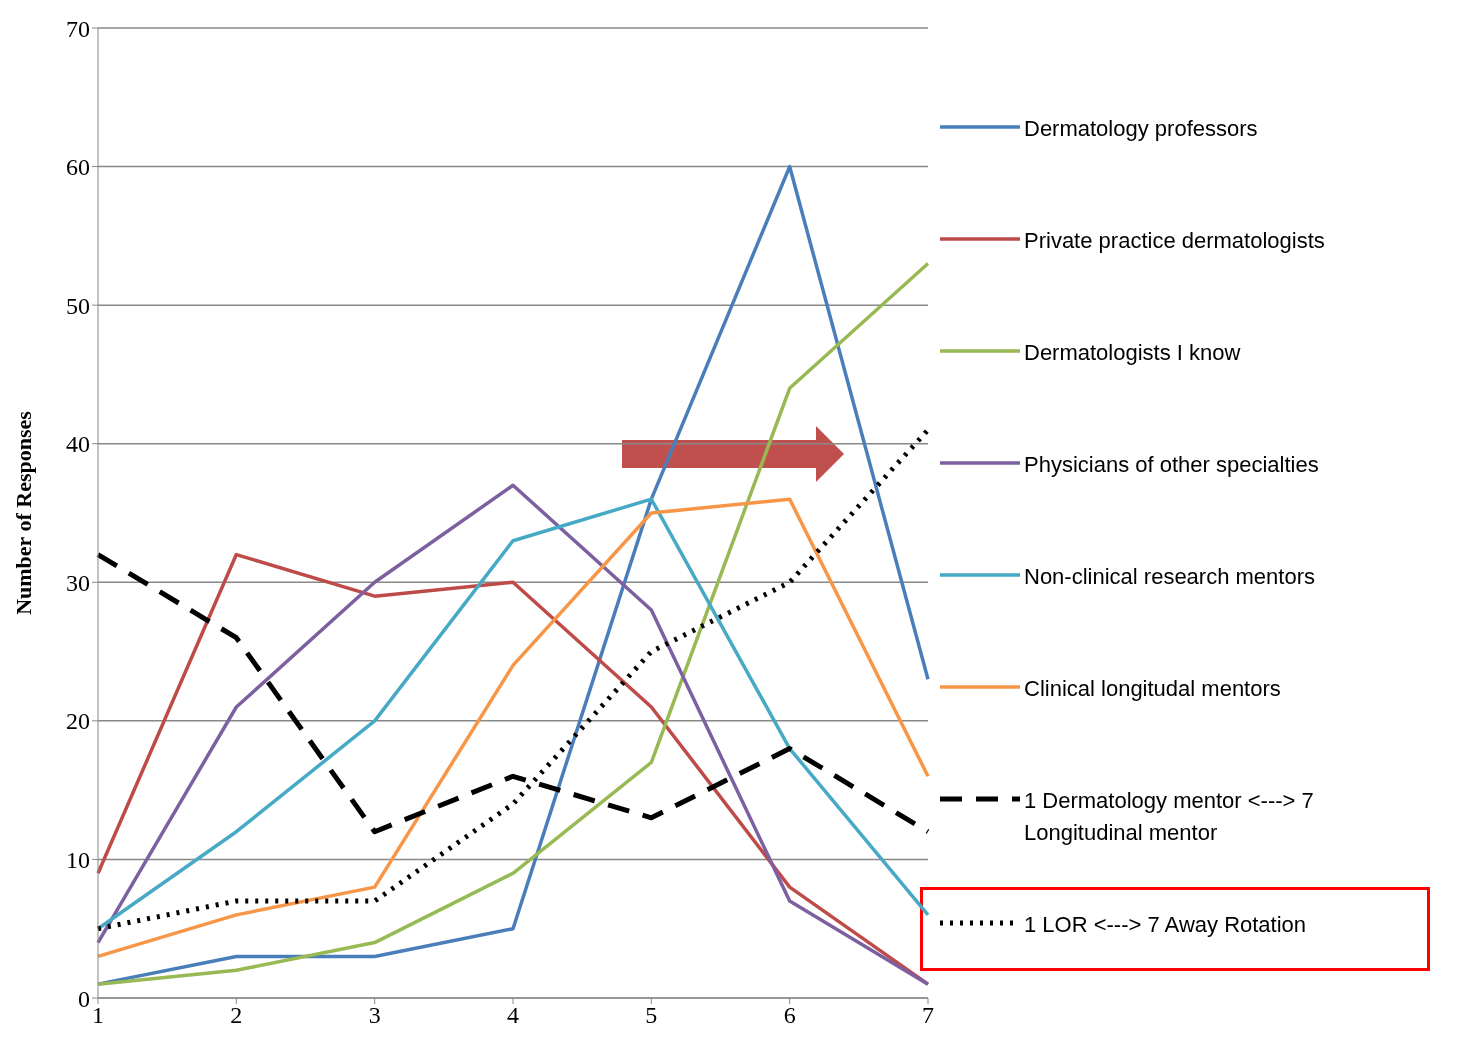  Describe the element at coordinates (928, 1015) in the screenshot. I see `x-tick-label: 7` at that location.